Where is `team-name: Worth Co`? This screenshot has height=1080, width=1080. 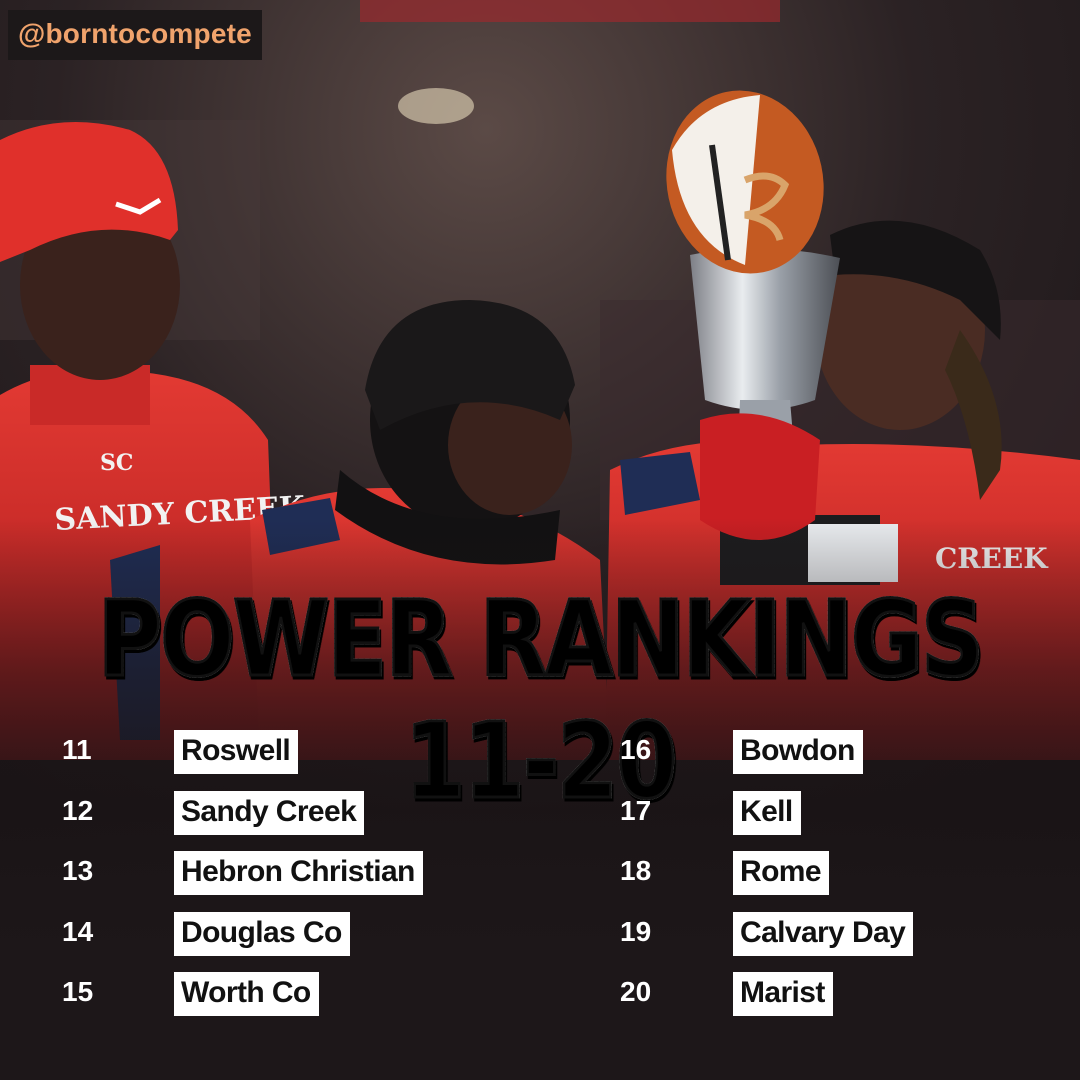
team-name: Worth Co is located at coordinates (246, 994).